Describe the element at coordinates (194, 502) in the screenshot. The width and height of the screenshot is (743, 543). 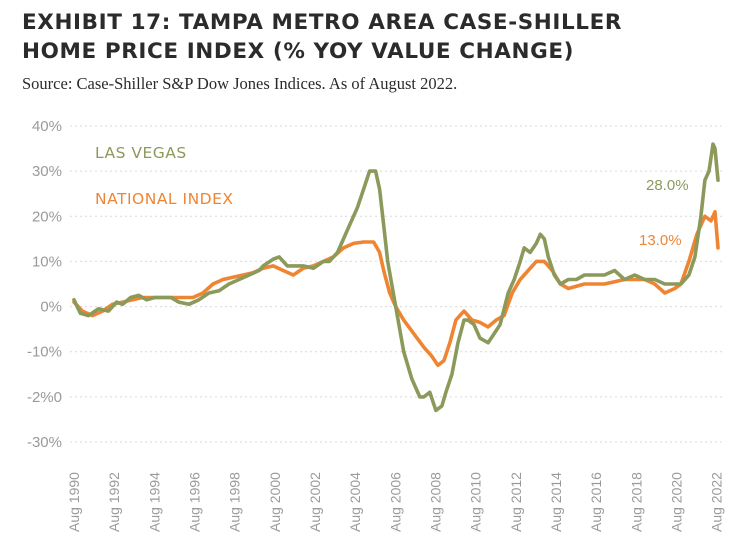
I see `x-tick-label: Aug 1996` at that location.